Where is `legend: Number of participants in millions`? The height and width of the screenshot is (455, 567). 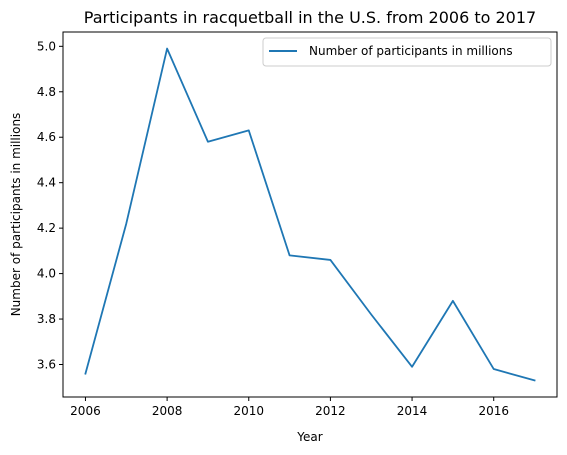 legend: Number of participants in millions is located at coordinates (407, 52).